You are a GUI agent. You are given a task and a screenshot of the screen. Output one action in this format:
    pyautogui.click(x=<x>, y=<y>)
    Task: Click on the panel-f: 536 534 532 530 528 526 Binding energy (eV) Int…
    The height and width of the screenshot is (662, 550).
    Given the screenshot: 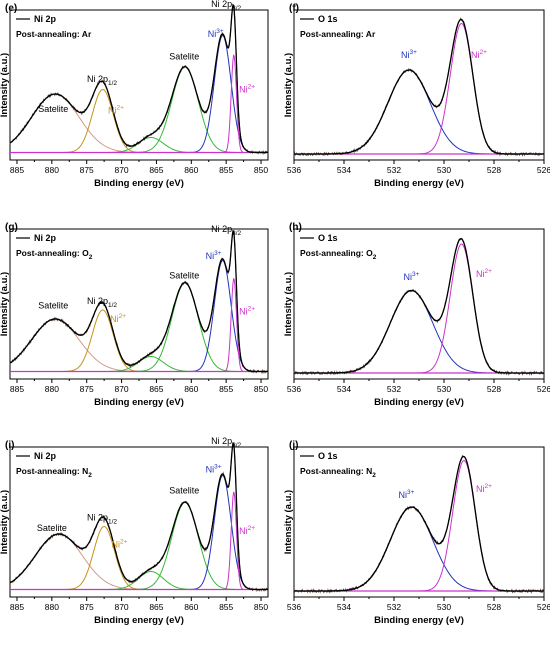 What is the action you would take?
    pyautogui.click(x=416, y=96)
    